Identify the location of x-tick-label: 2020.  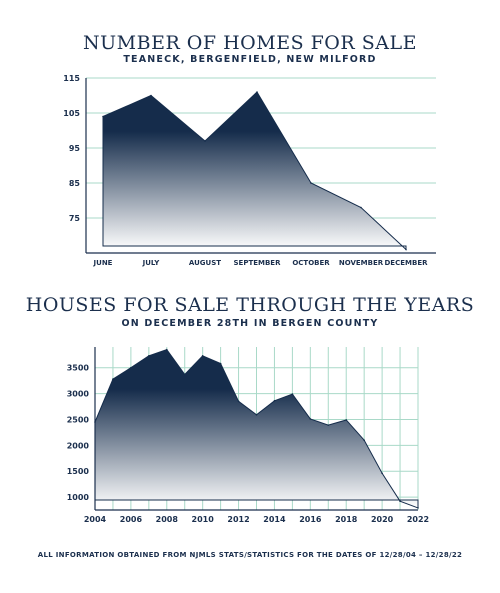
(382, 519).